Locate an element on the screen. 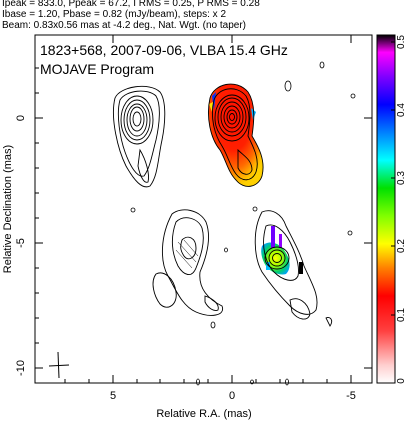  colorbar-tick-label: 0.5 is located at coordinates (401, 42).